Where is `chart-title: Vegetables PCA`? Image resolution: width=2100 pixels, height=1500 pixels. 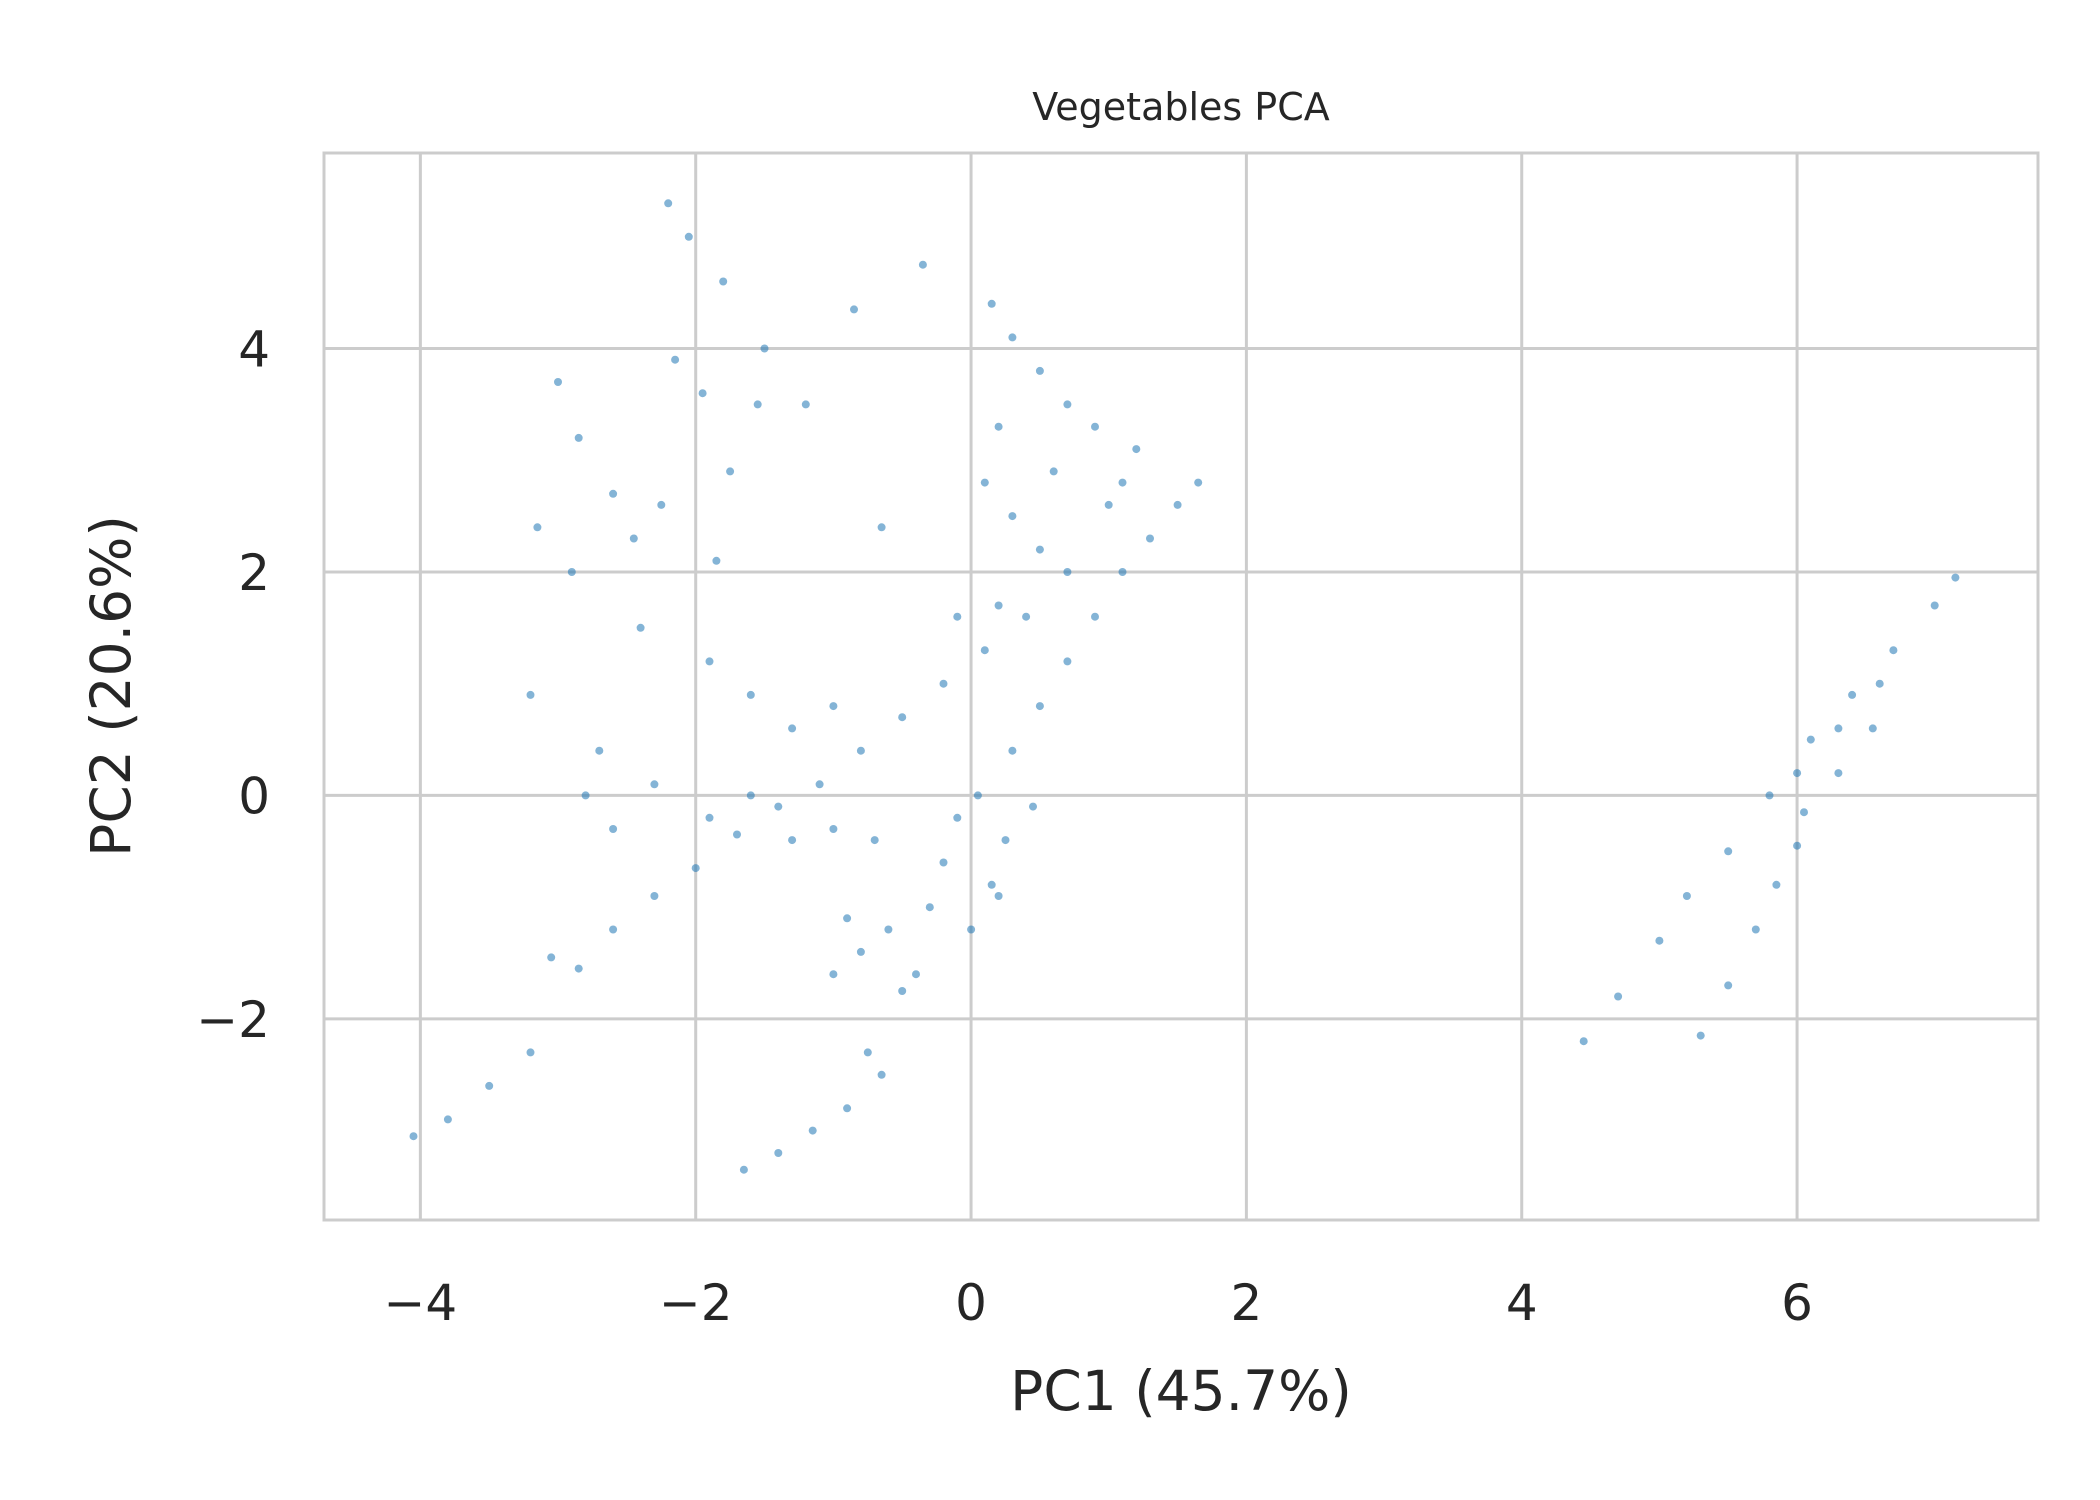
chart-title: Vegetables PCA is located at coordinates (1181, 107).